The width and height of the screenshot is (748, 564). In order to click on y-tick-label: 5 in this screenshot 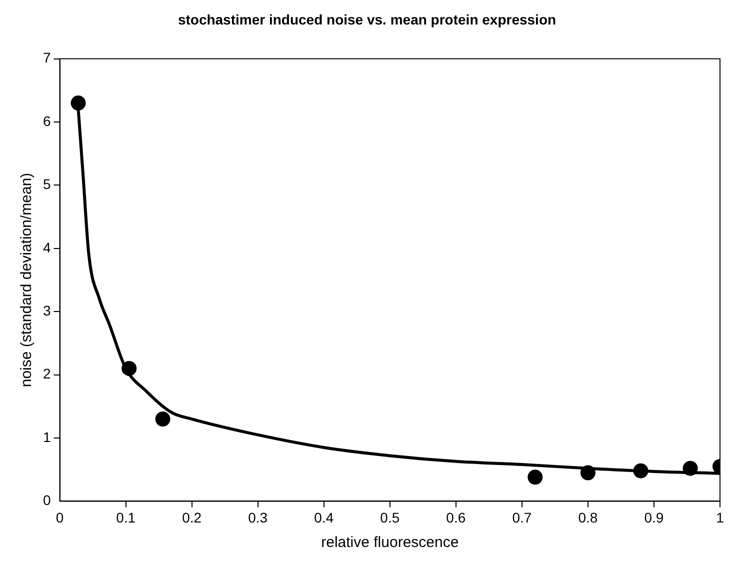, I will do `click(46, 184)`.